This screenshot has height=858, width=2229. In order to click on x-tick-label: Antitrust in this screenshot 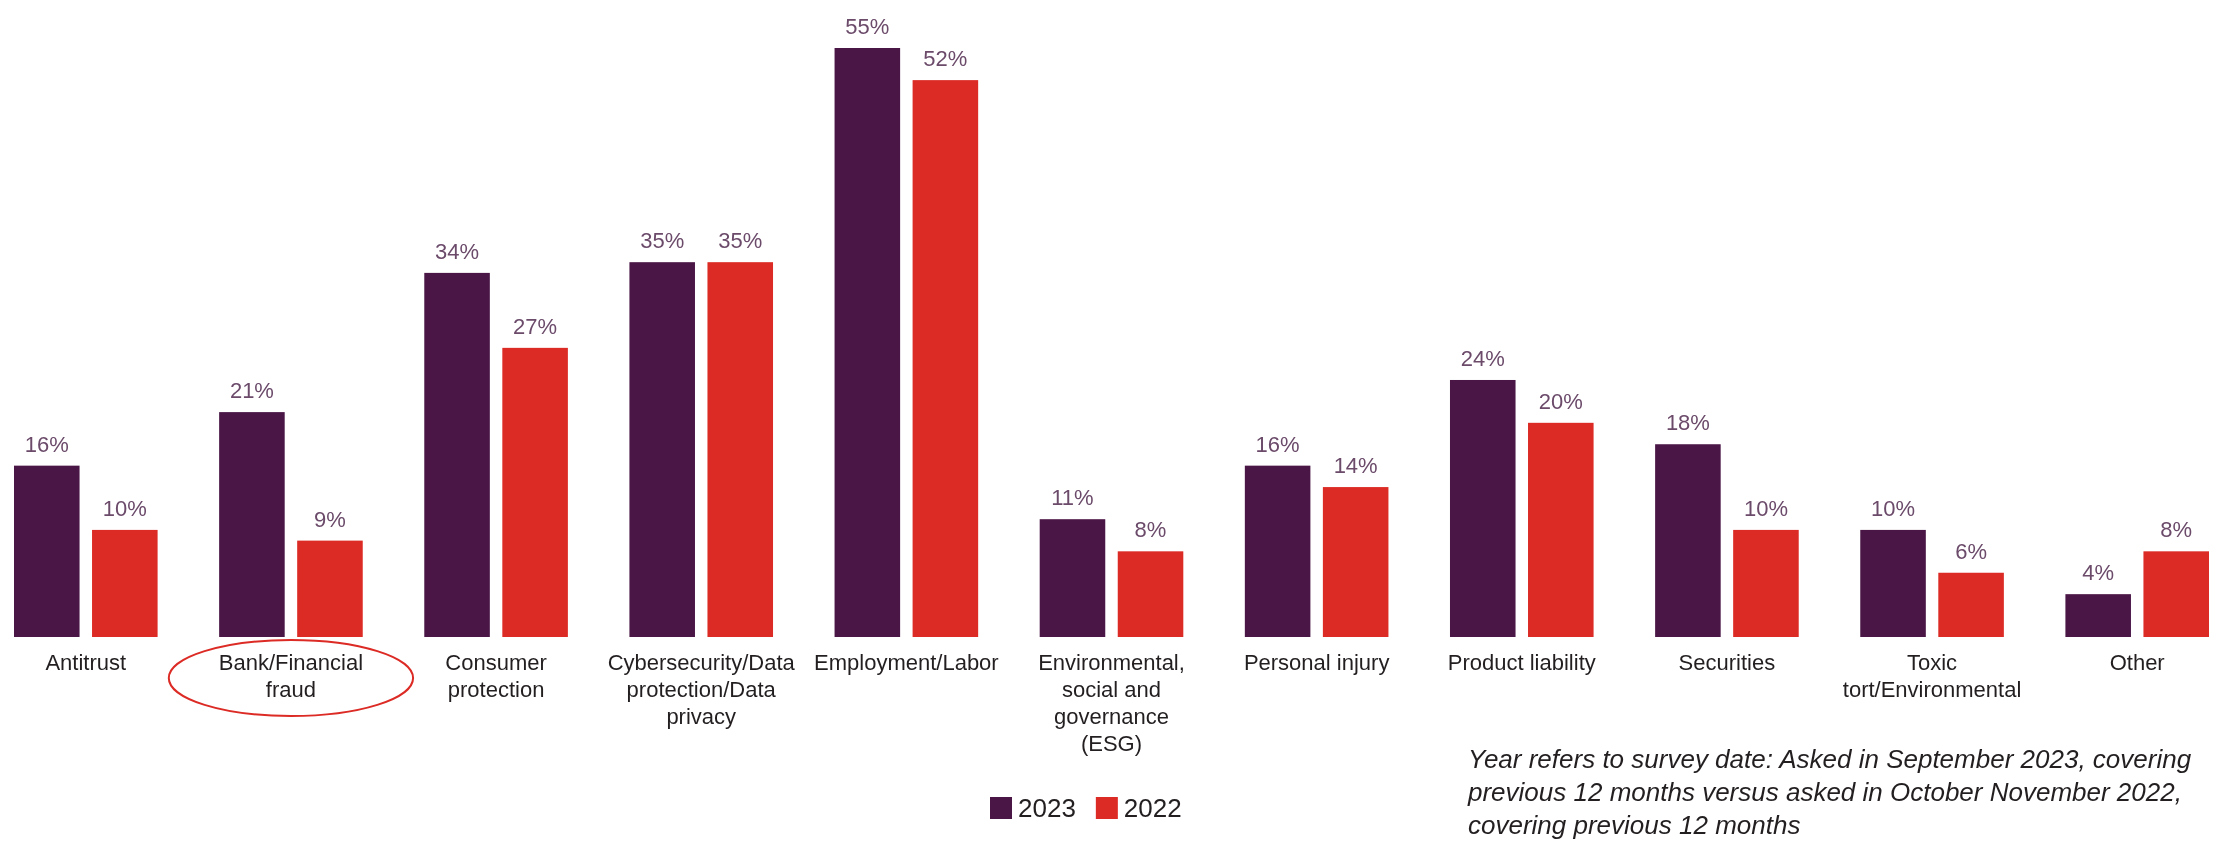, I will do `click(86, 662)`.